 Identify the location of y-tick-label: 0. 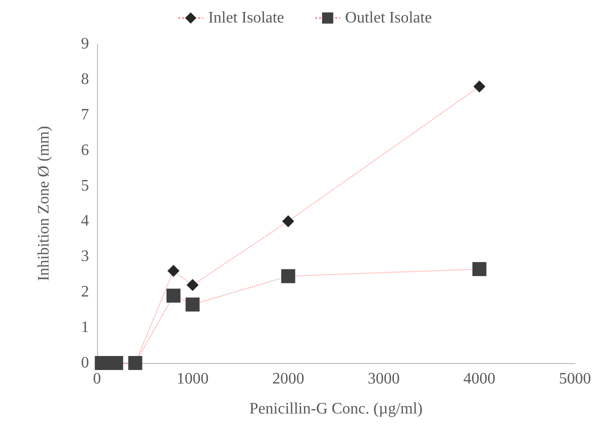
(85, 363).